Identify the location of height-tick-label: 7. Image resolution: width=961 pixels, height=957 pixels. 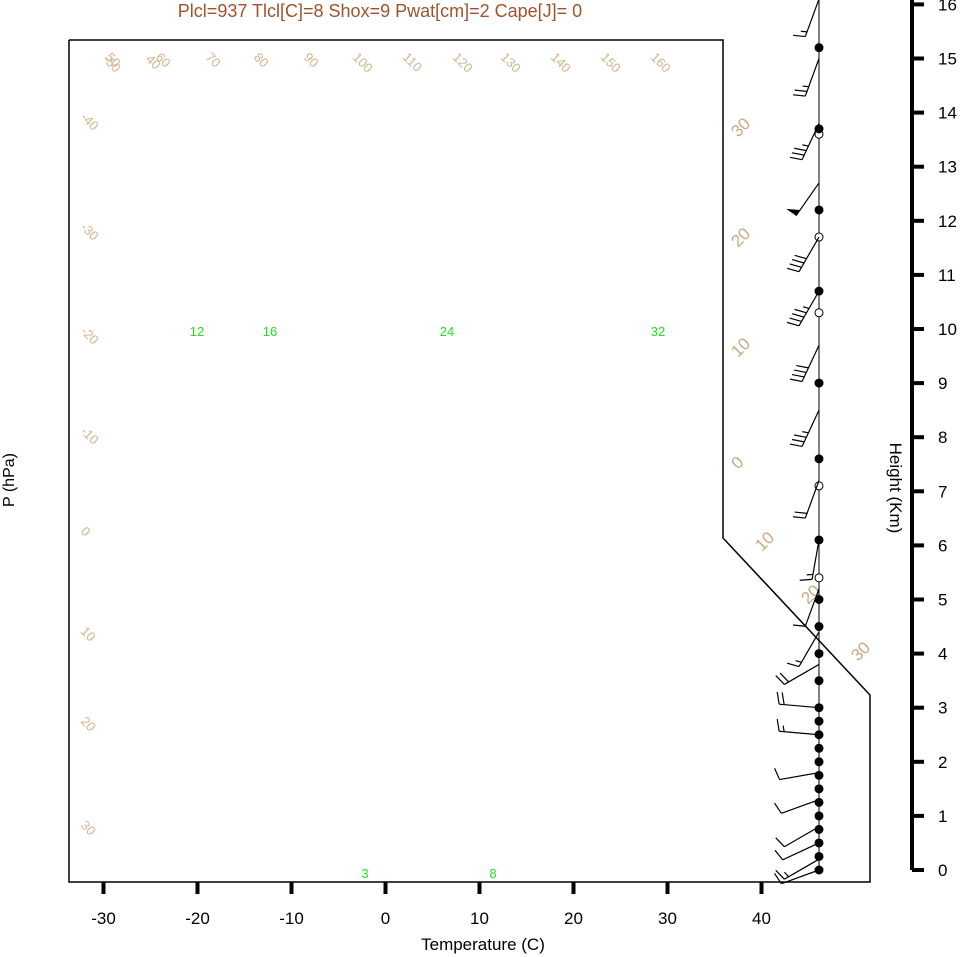
(942, 491).